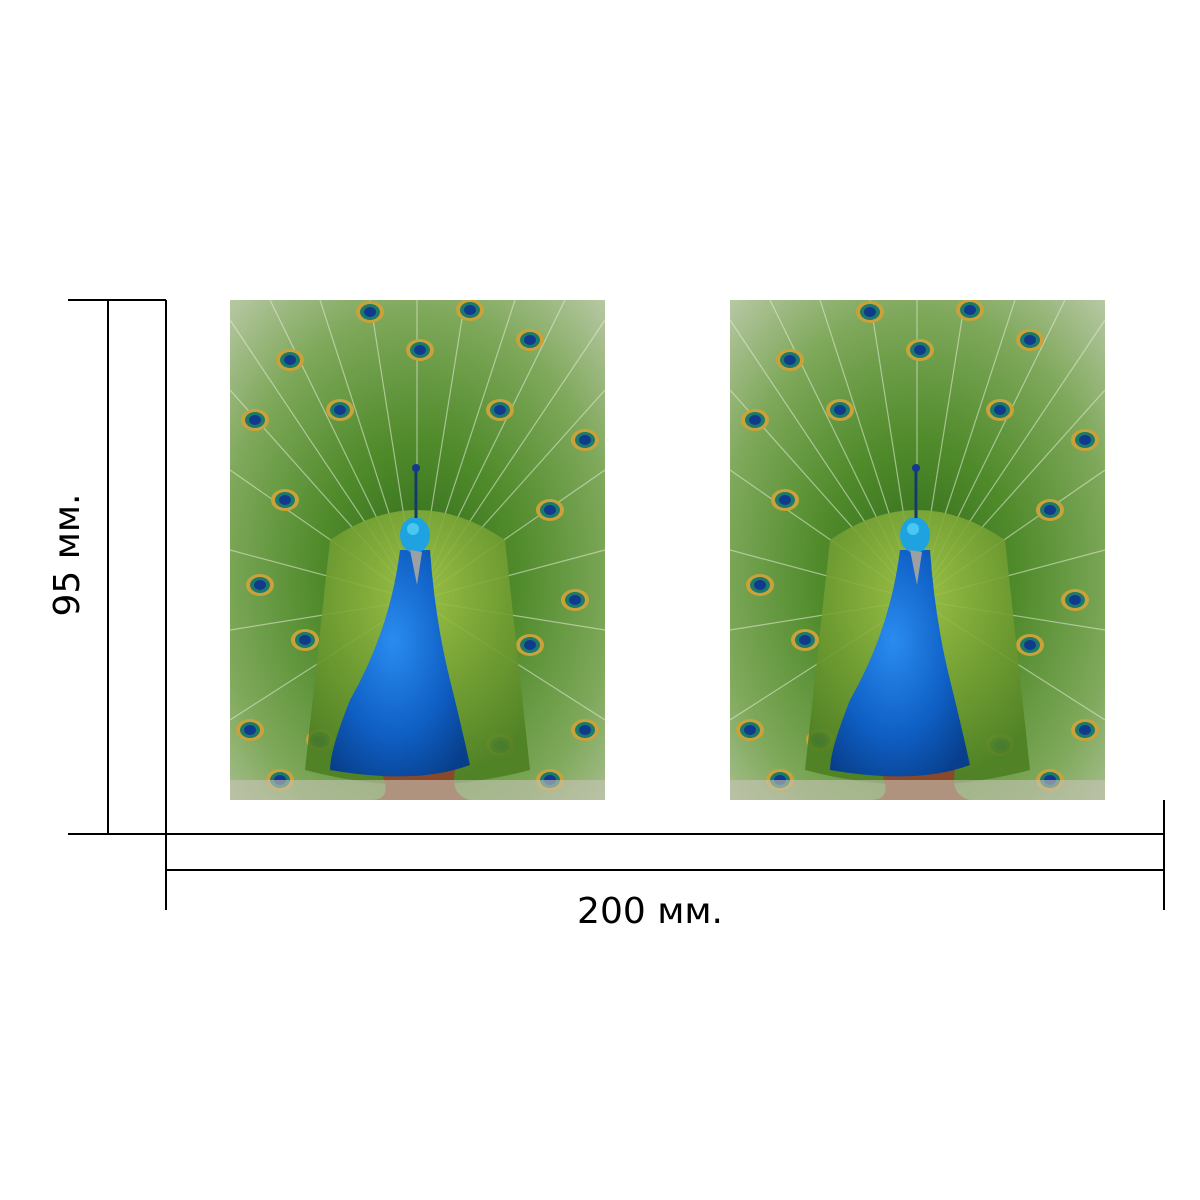 This screenshot has height=1200, width=1200. I want to click on peacock-photo-left, so click(417, 549).